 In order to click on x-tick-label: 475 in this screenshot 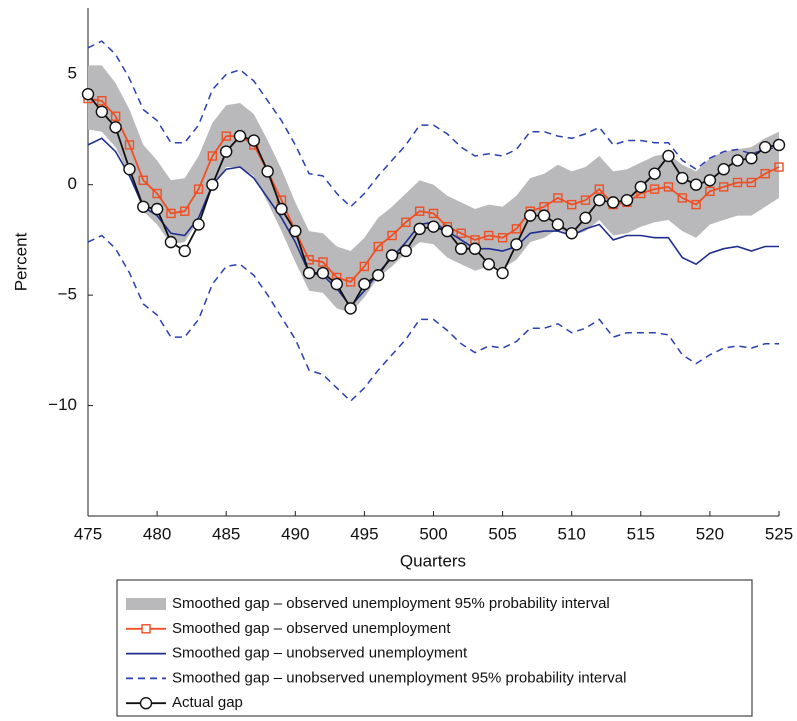, I will do `click(88, 533)`.